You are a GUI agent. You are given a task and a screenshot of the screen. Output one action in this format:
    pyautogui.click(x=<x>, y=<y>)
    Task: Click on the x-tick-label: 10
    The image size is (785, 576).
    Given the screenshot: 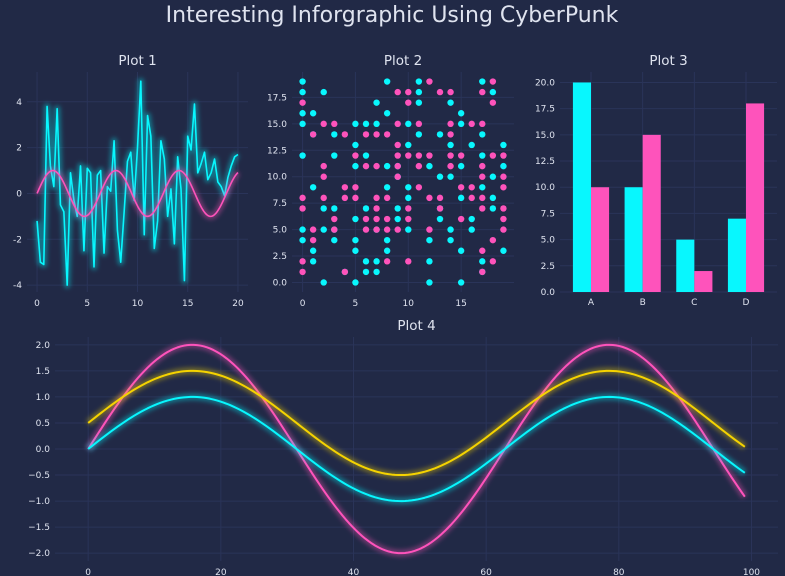 What is the action you would take?
    pyautogui.click(x=409, y=304)
    